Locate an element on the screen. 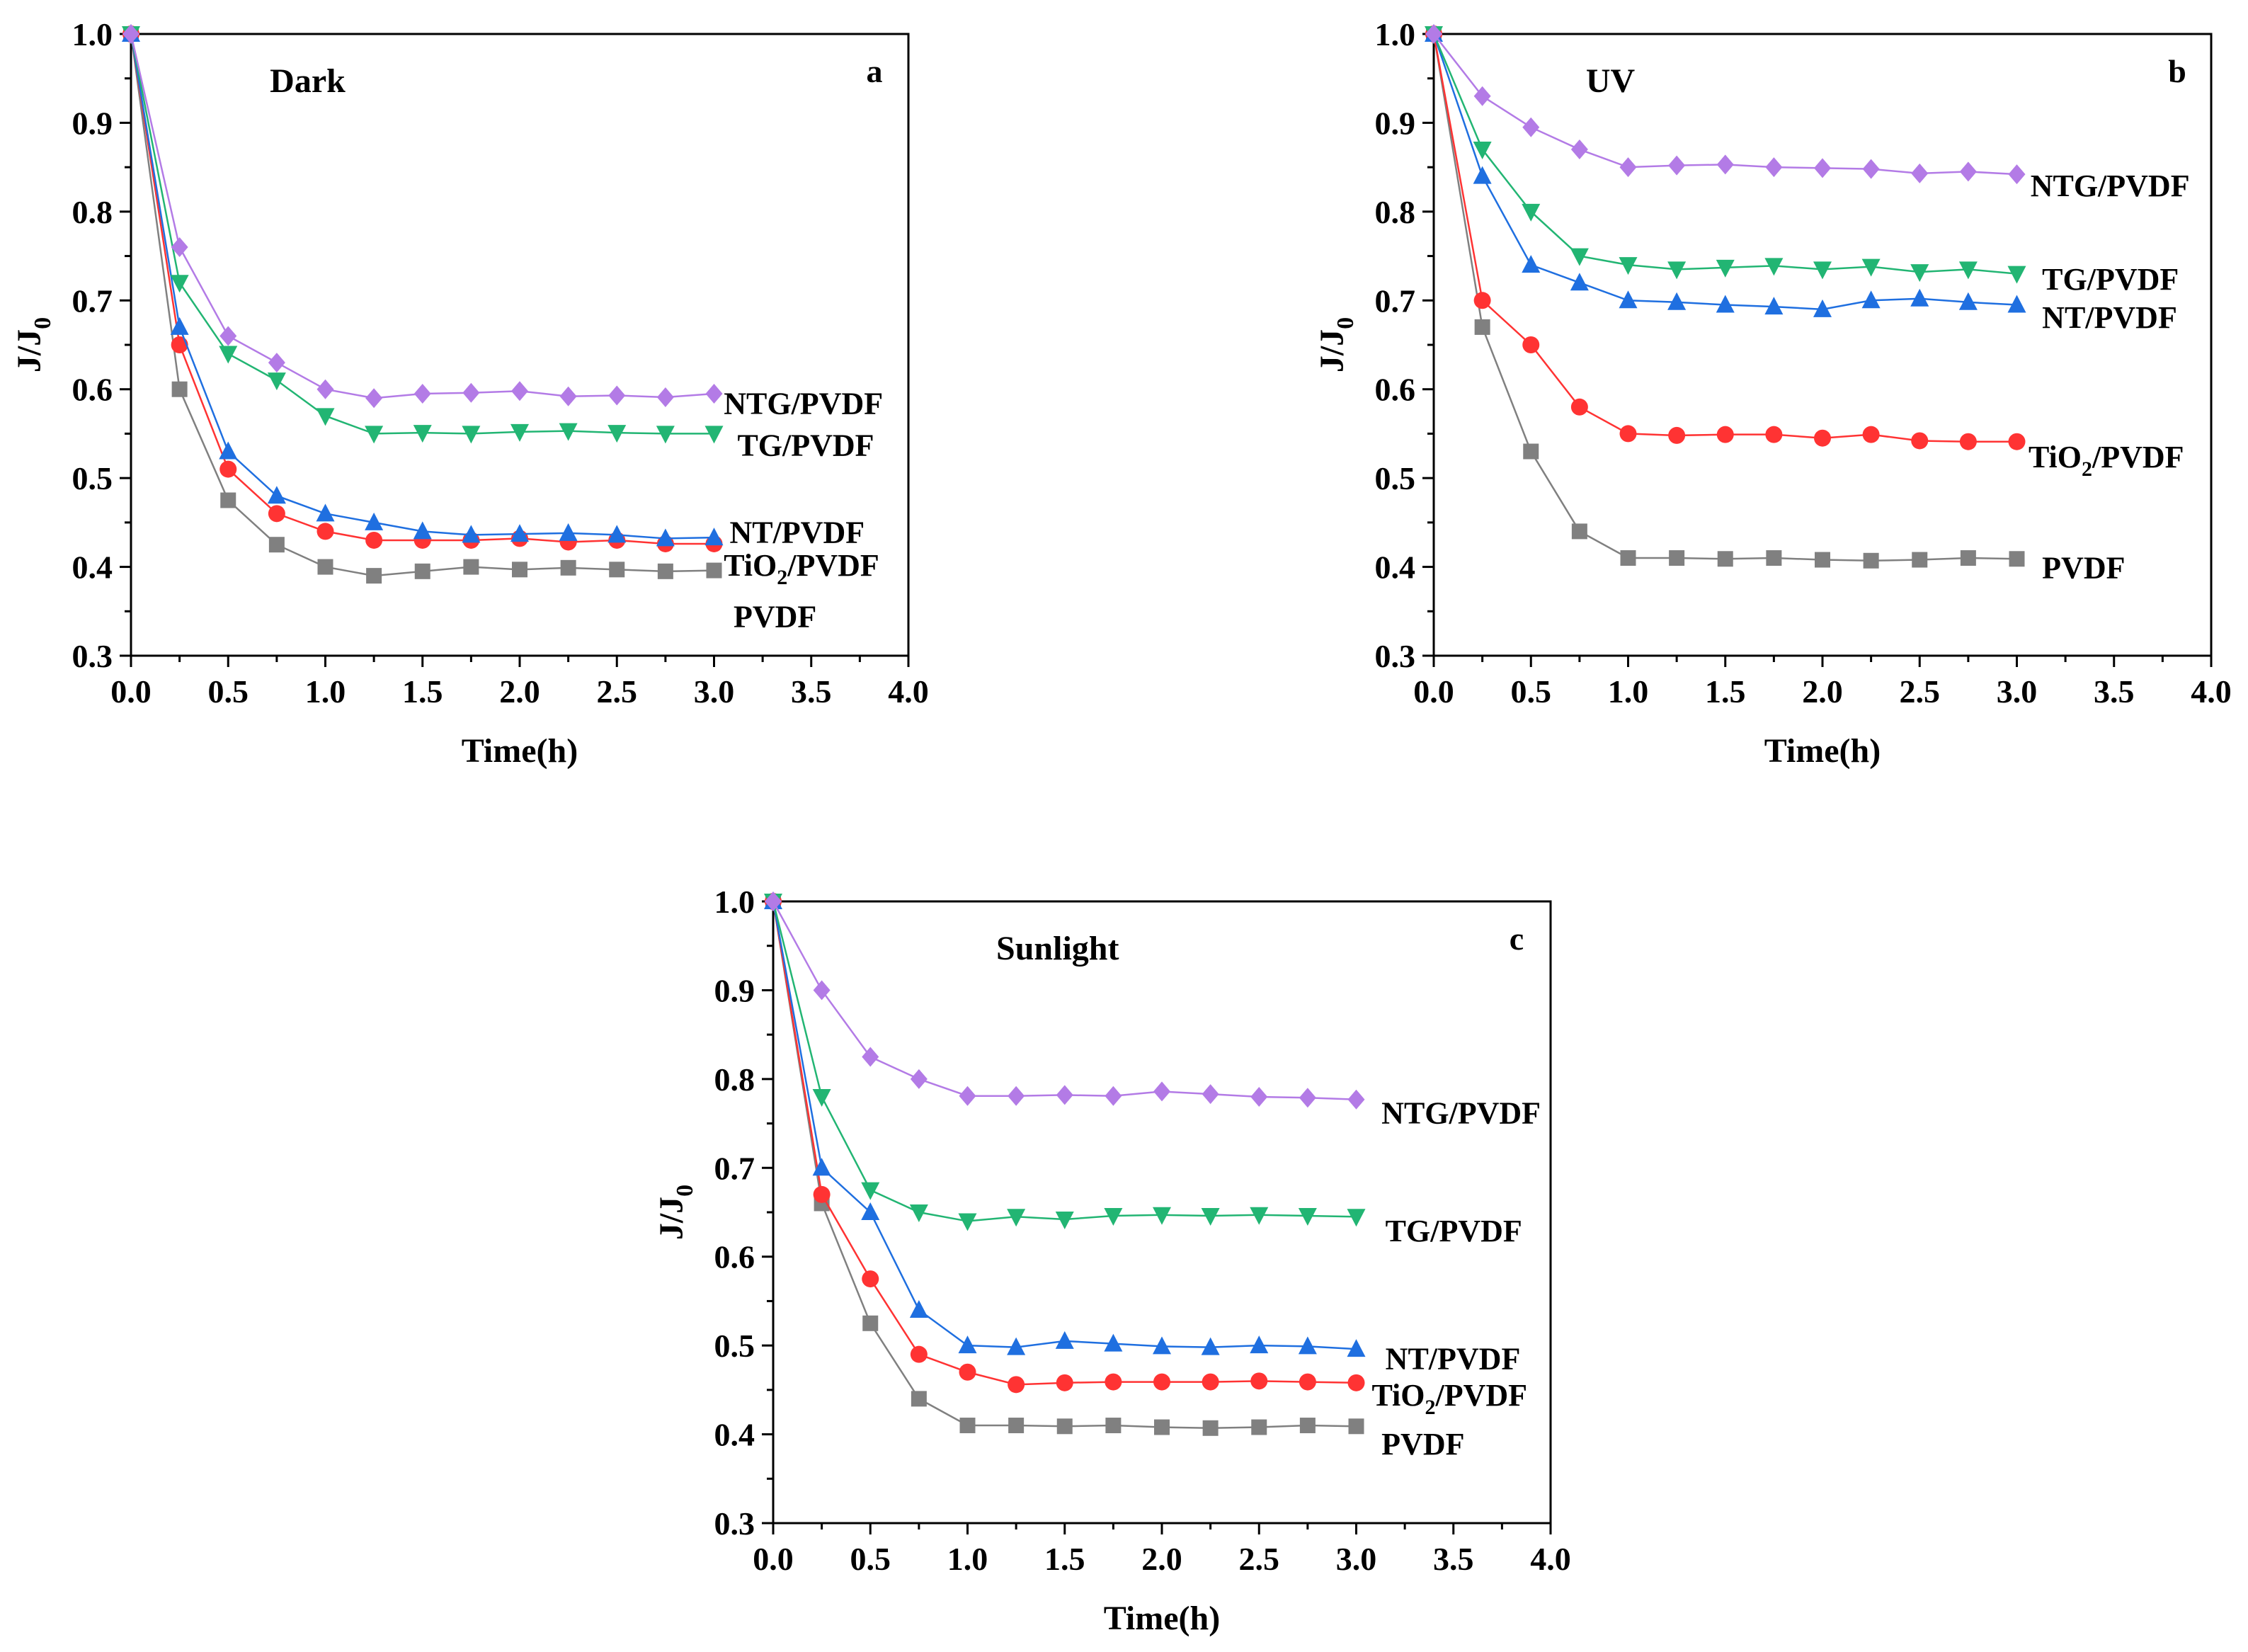 The width and height of the screenshot is (2248, 1652). series-label: TG/PVDF is located at coordinates (805, 445).